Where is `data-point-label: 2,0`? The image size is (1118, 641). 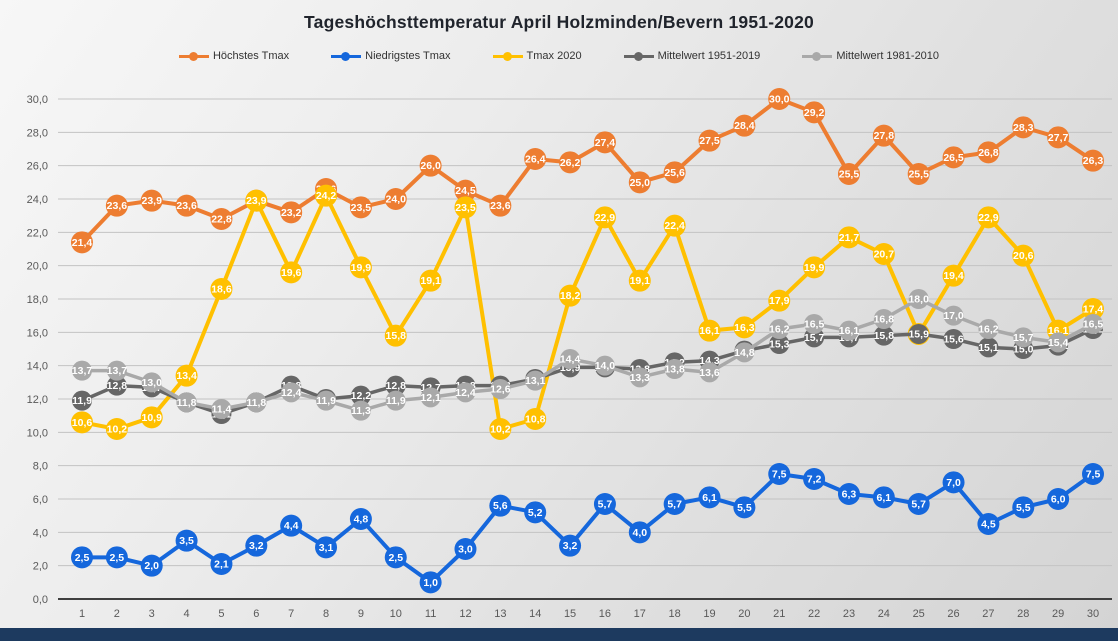
data-point-label: 2,0 is located at coordinates (151, 566).